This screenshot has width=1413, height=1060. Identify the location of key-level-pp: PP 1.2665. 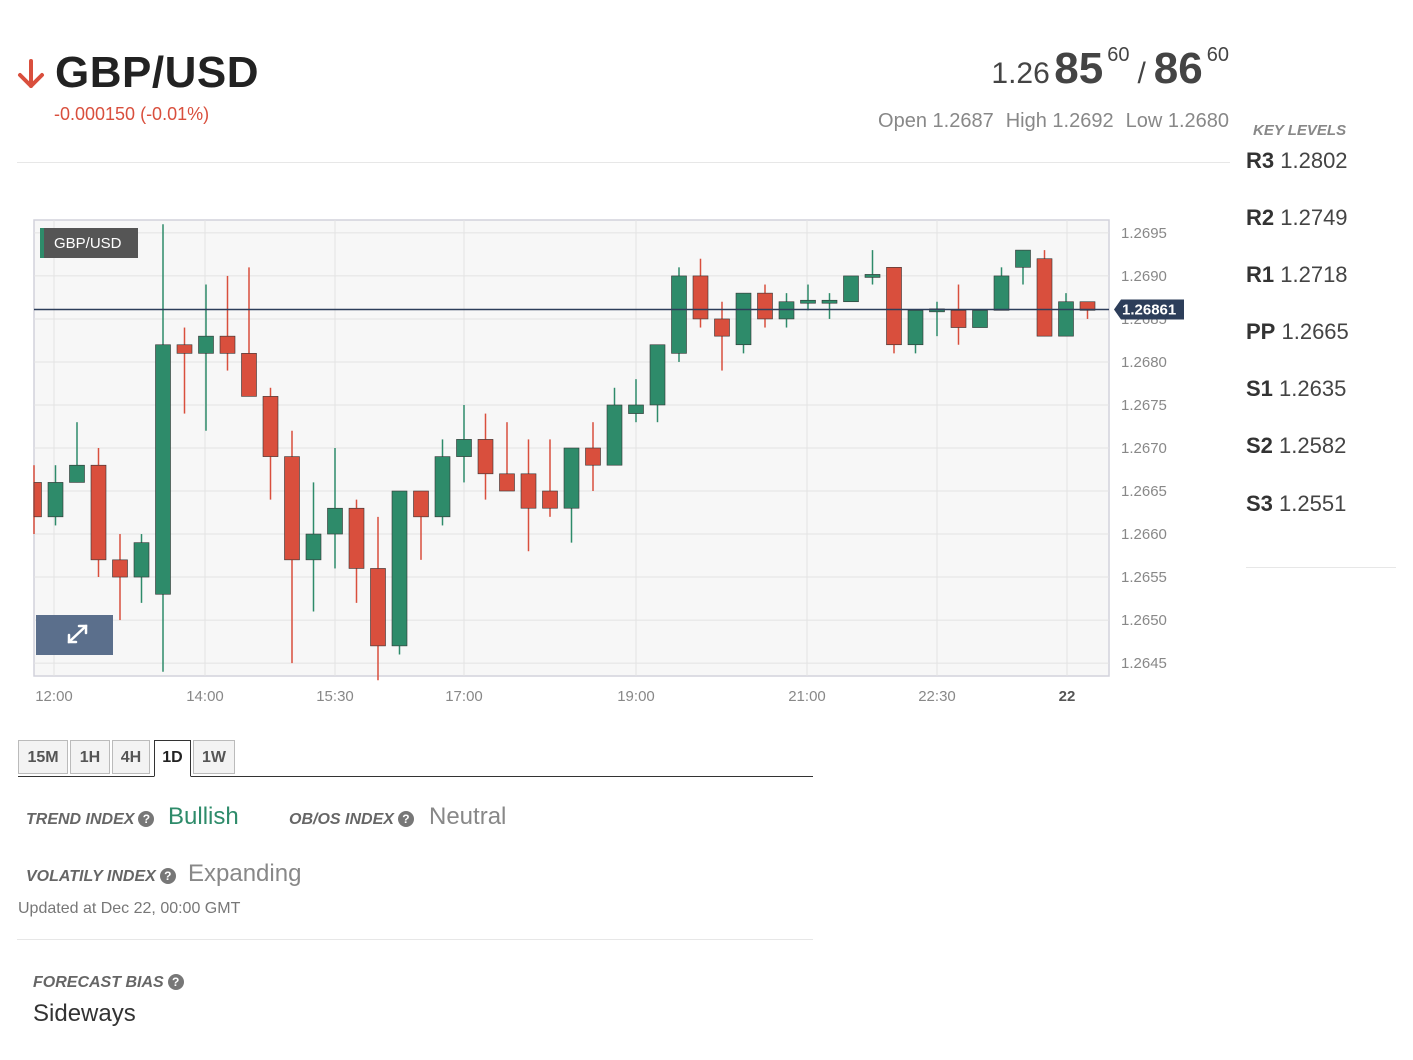
(1297, 331).